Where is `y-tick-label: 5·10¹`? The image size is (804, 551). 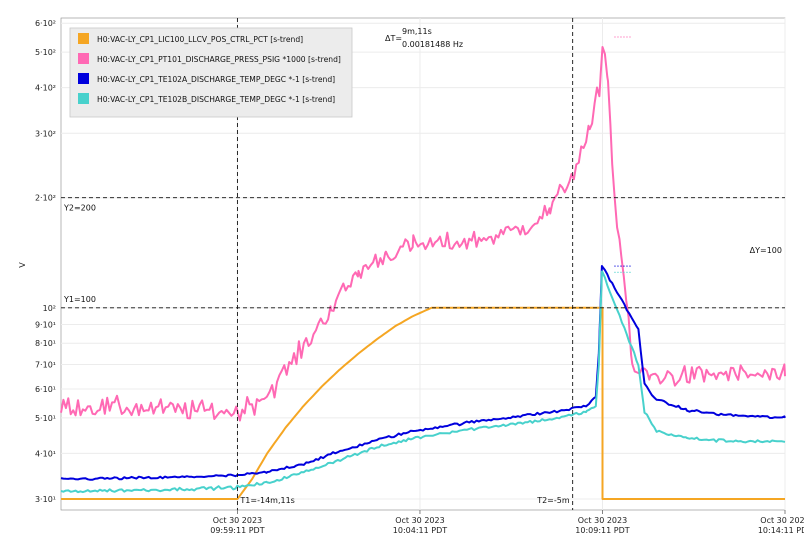 y-tick-label: 5·10¹ is located at coordinates (45, 418).